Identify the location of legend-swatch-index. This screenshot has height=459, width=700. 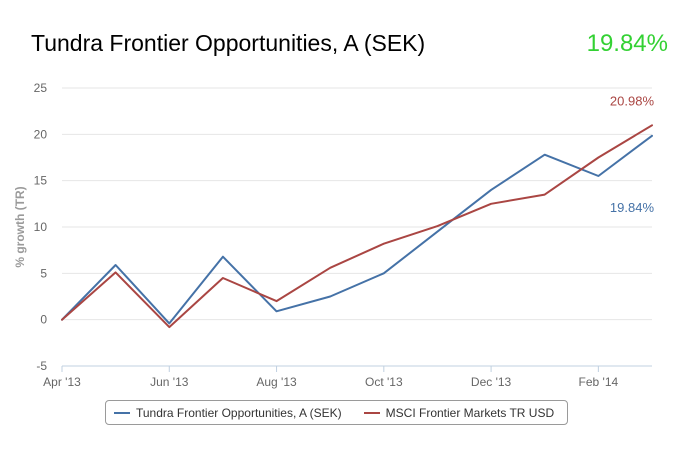
(371, 412).